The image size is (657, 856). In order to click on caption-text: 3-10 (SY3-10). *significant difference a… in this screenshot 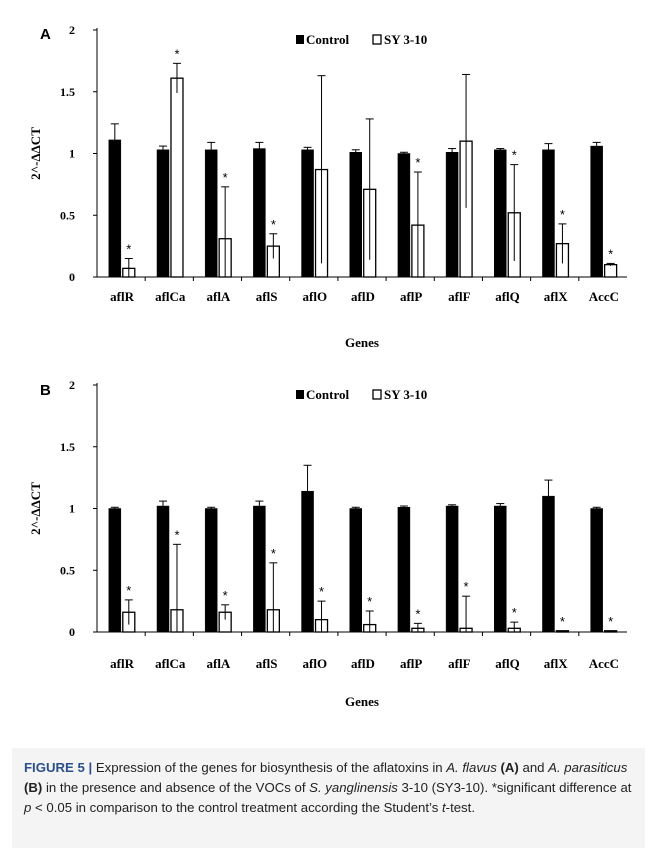, I will do `click(514, 787)`.